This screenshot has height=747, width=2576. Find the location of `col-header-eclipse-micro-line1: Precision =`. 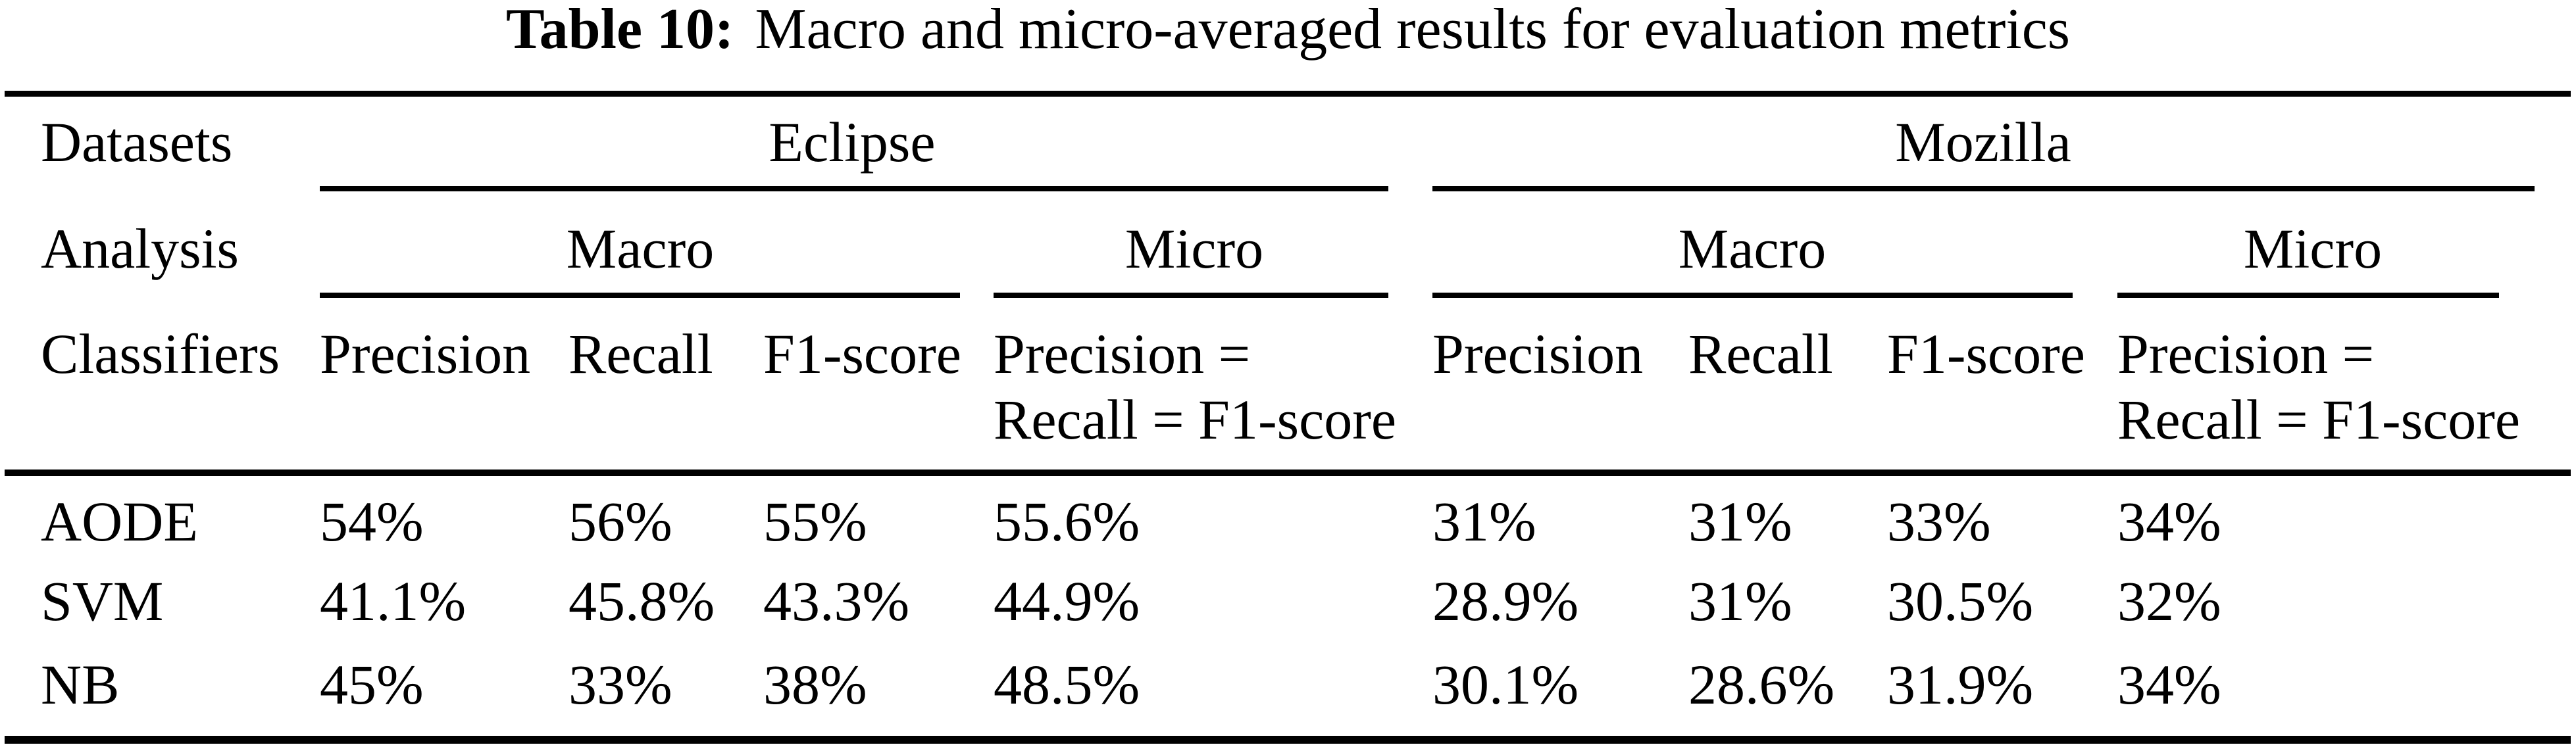

col-header-eclipse-micro-line1: Precision = is located at coordinates (1122, 353).